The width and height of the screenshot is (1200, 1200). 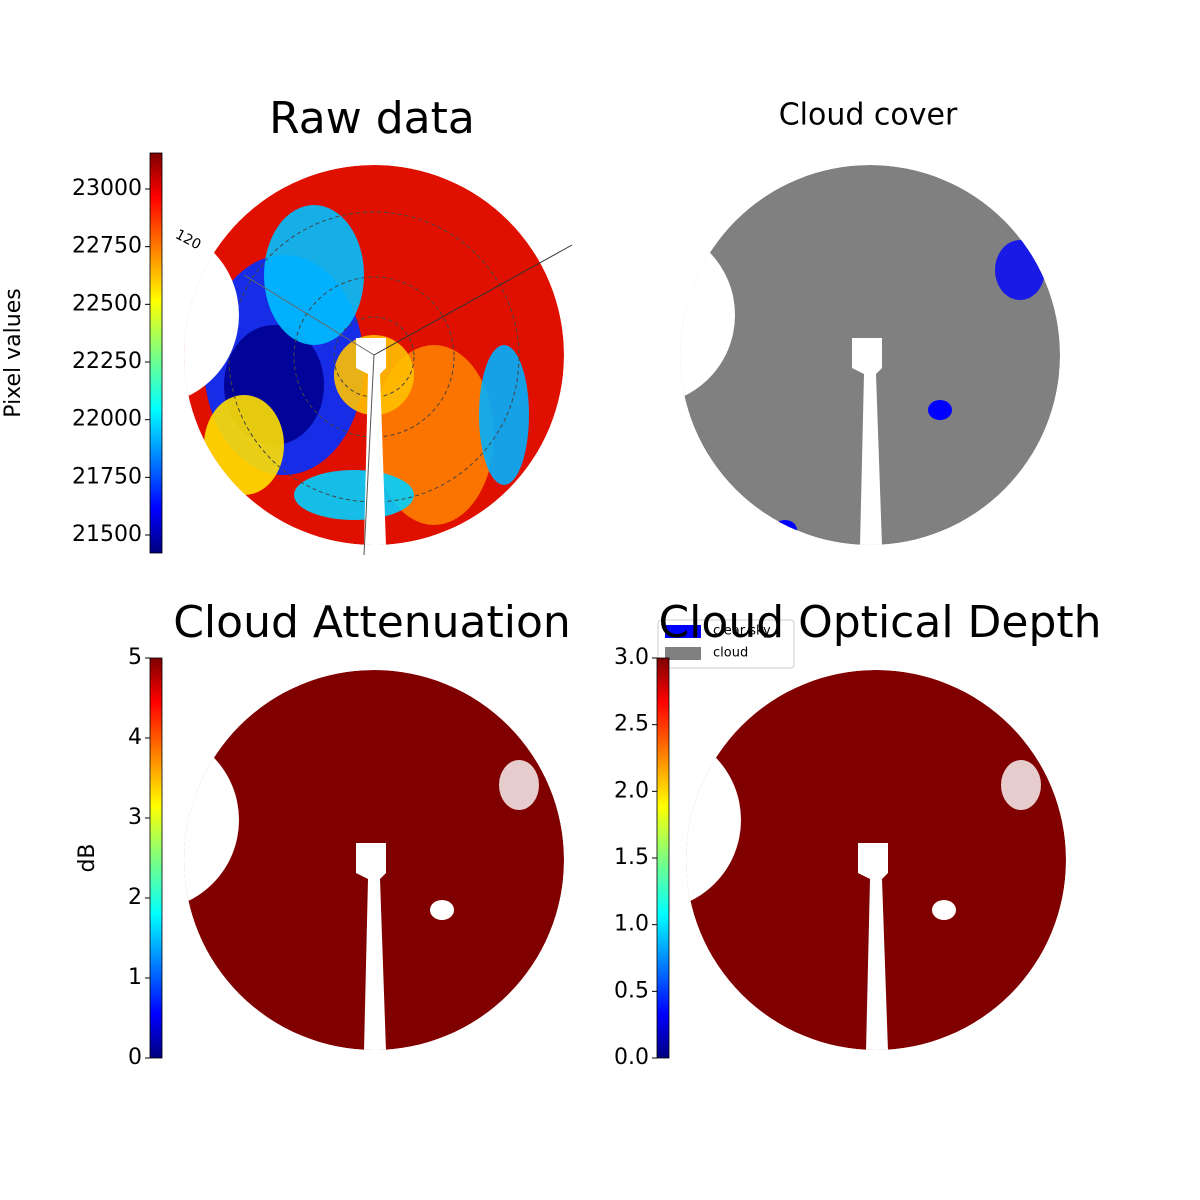 I want to click on colorbar-tick-label: 0, so click(x=135, y=1057).